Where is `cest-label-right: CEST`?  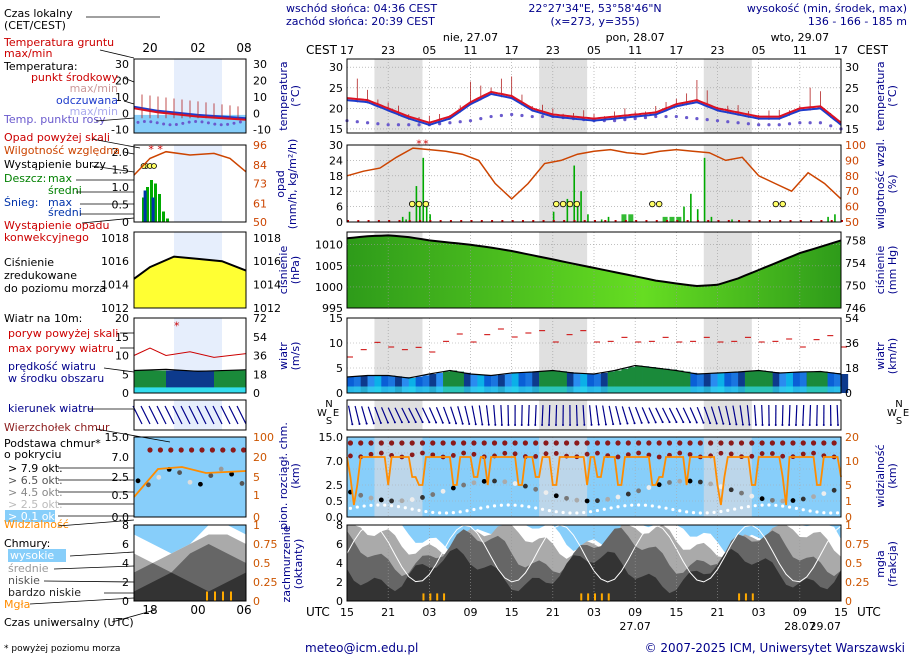 cest-label-right: CEST is located at coordinates (873, 50).